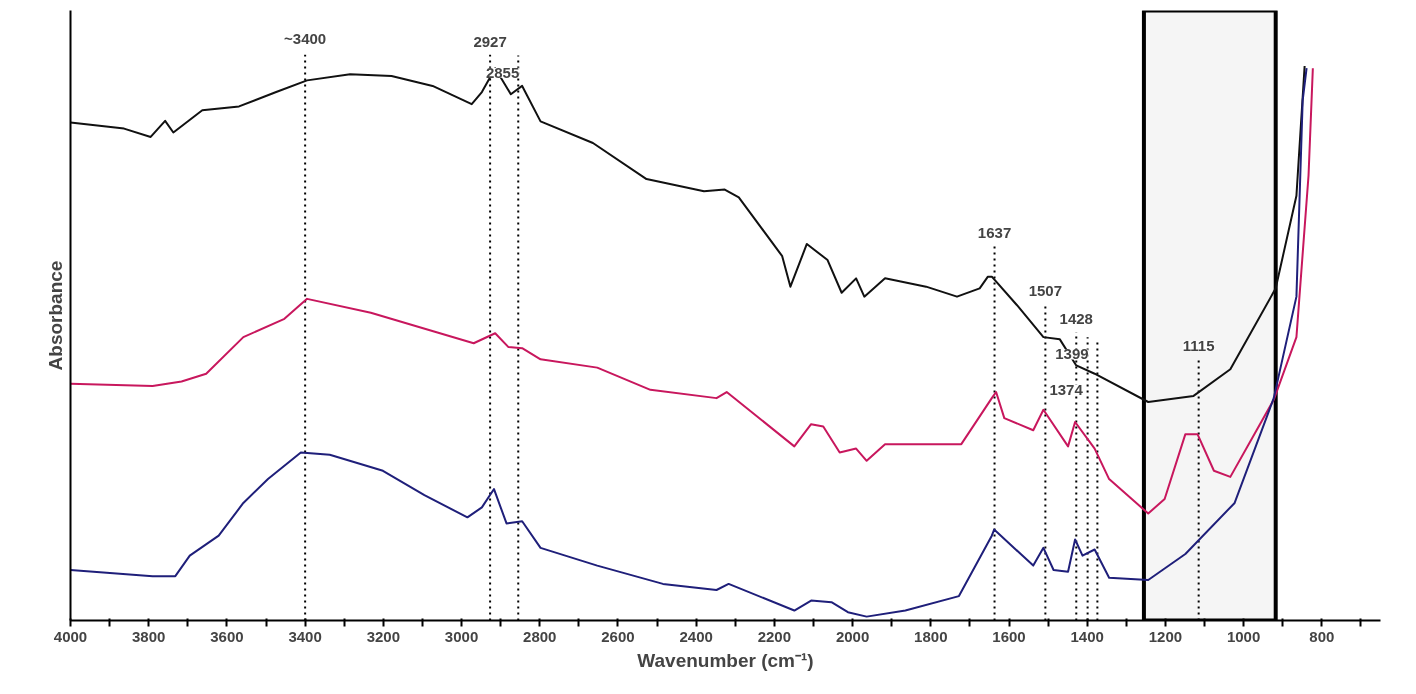 This screenshot has width=1416, height=694. What do you see at coordinates (461, 636) in the screenshot?
I see `x-tick-label: 3000` at bounding box center [461, 636].